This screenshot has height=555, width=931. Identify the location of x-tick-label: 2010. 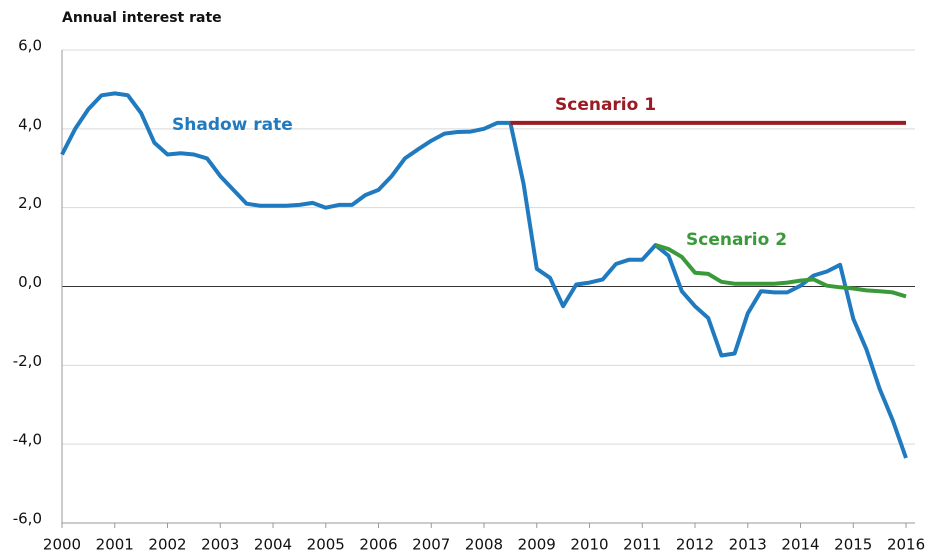
(589, 545).